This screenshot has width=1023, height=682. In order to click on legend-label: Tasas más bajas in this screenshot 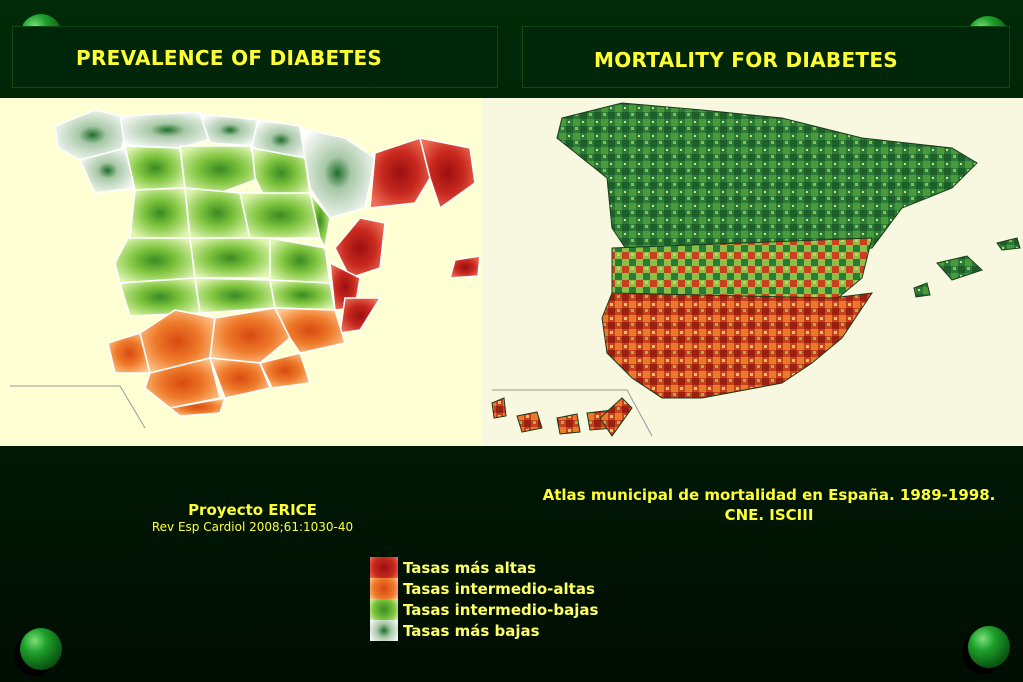, I will do `click(471, 630)`.